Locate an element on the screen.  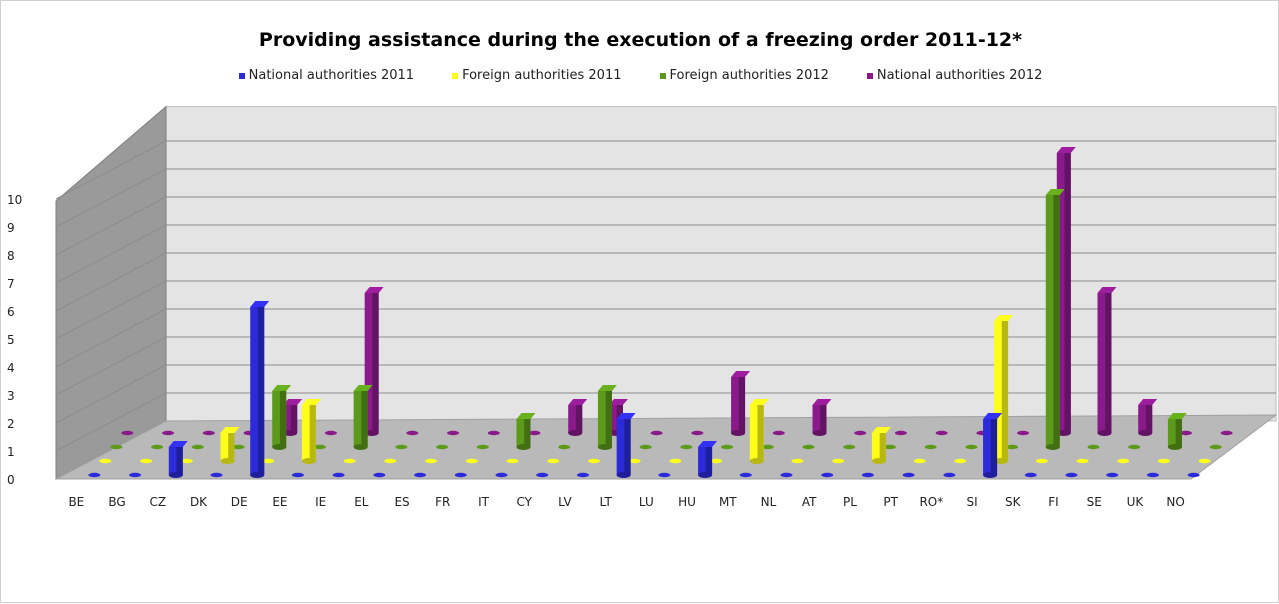
x-tick-label: DE is located at coordinates (239, 502).